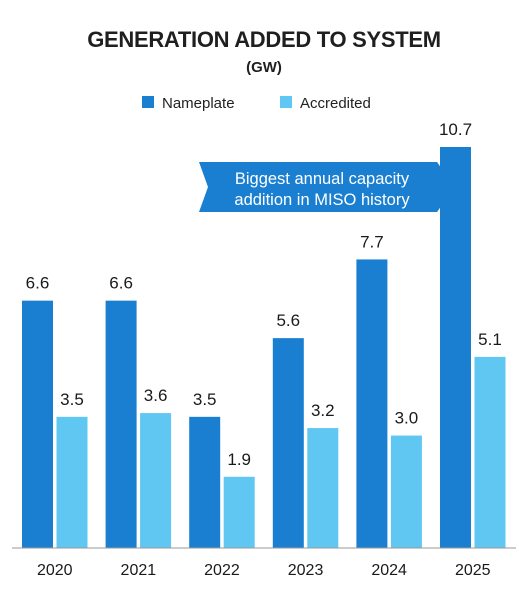 Image resolution: width=528 pixels, height=590 pixels. I want to click on legend-label-nameplate: Nameplate, so click(198, 103).